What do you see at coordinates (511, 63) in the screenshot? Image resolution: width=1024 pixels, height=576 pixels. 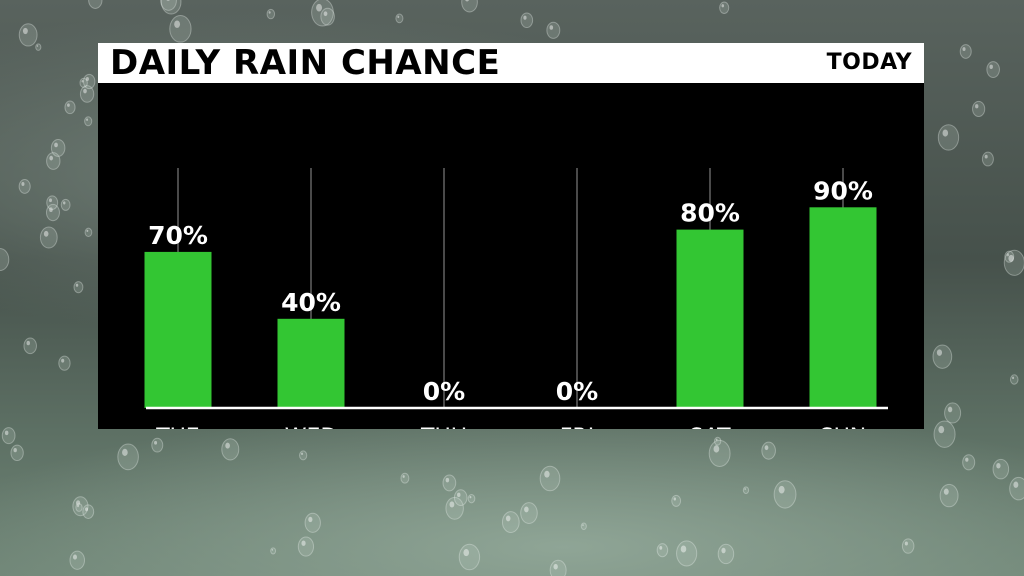 I see `chart-header: DAILY RAIN CHANCE TODAY` at bounding box center [511, 63].